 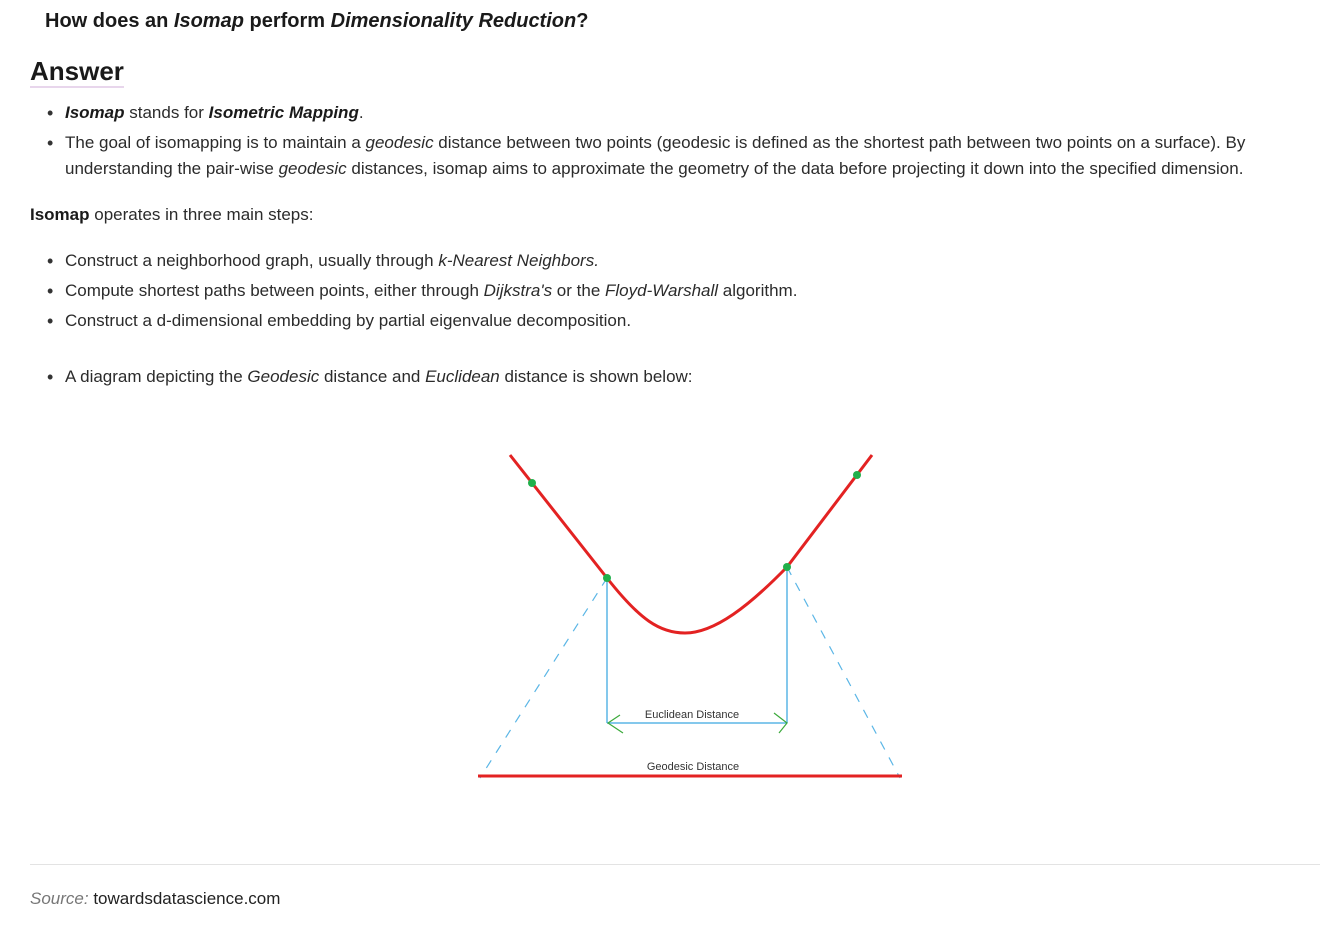 I want to click on projection-line-right, so click(x=843, y=672).